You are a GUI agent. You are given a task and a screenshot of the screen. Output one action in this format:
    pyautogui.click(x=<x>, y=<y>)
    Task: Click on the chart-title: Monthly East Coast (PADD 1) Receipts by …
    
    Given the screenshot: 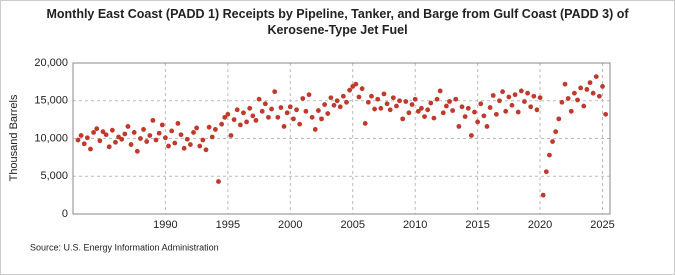 What is the action you would take?
    pyautogui.click(x=337, y=22)
    